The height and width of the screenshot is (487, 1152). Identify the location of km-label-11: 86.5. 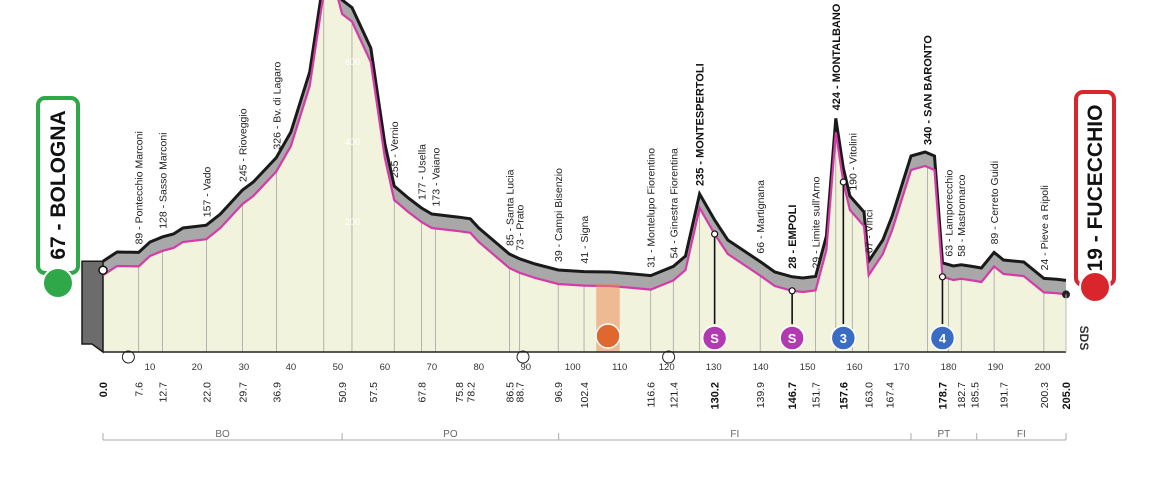
(510, 392).